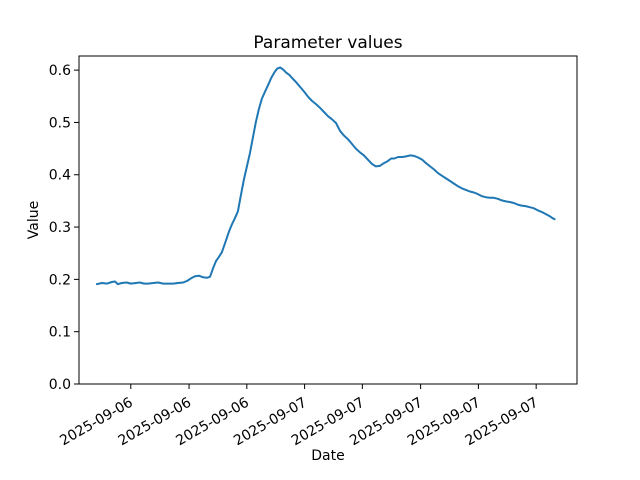  What do you see at coordinates (60, 71) in the screenshot?
I see `y-tick-label: 0.6` at bounding box center [60, 71].